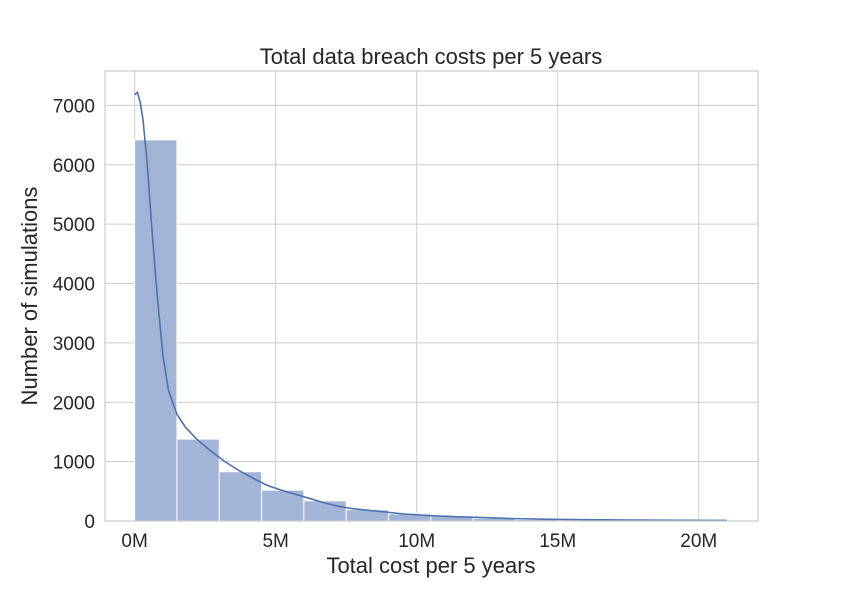  I want to click on y-tick-label: 2000, so click(74, 403).